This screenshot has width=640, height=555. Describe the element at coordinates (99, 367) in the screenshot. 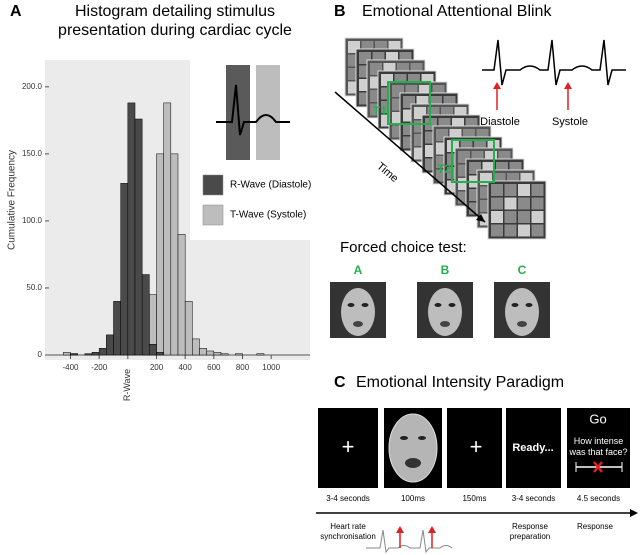

I see `x-tick-label: -200` at that location.